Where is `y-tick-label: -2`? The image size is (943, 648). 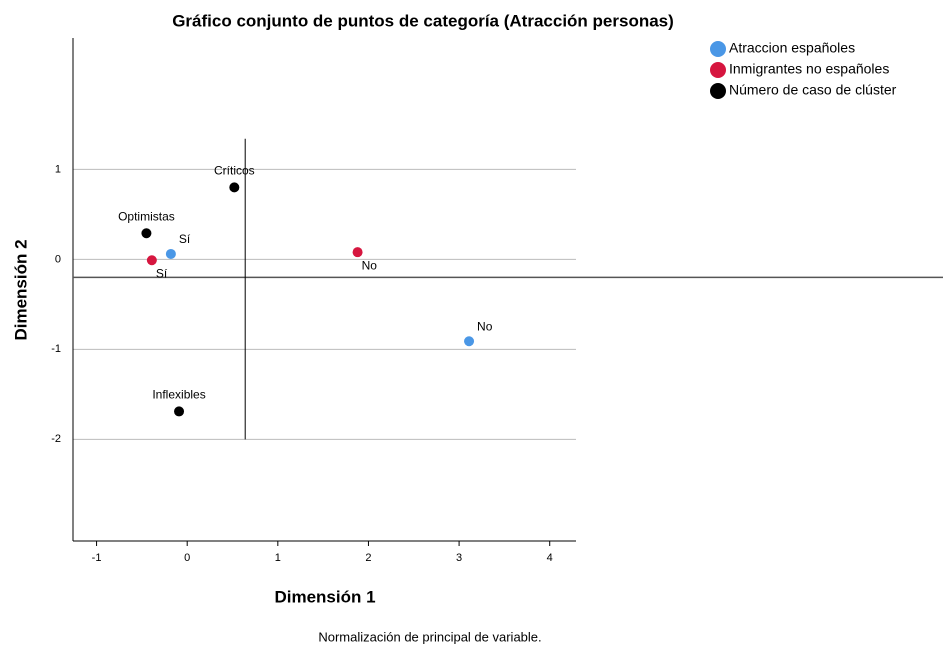
y-tick-label: -2 is located at coordinates (56, 439).